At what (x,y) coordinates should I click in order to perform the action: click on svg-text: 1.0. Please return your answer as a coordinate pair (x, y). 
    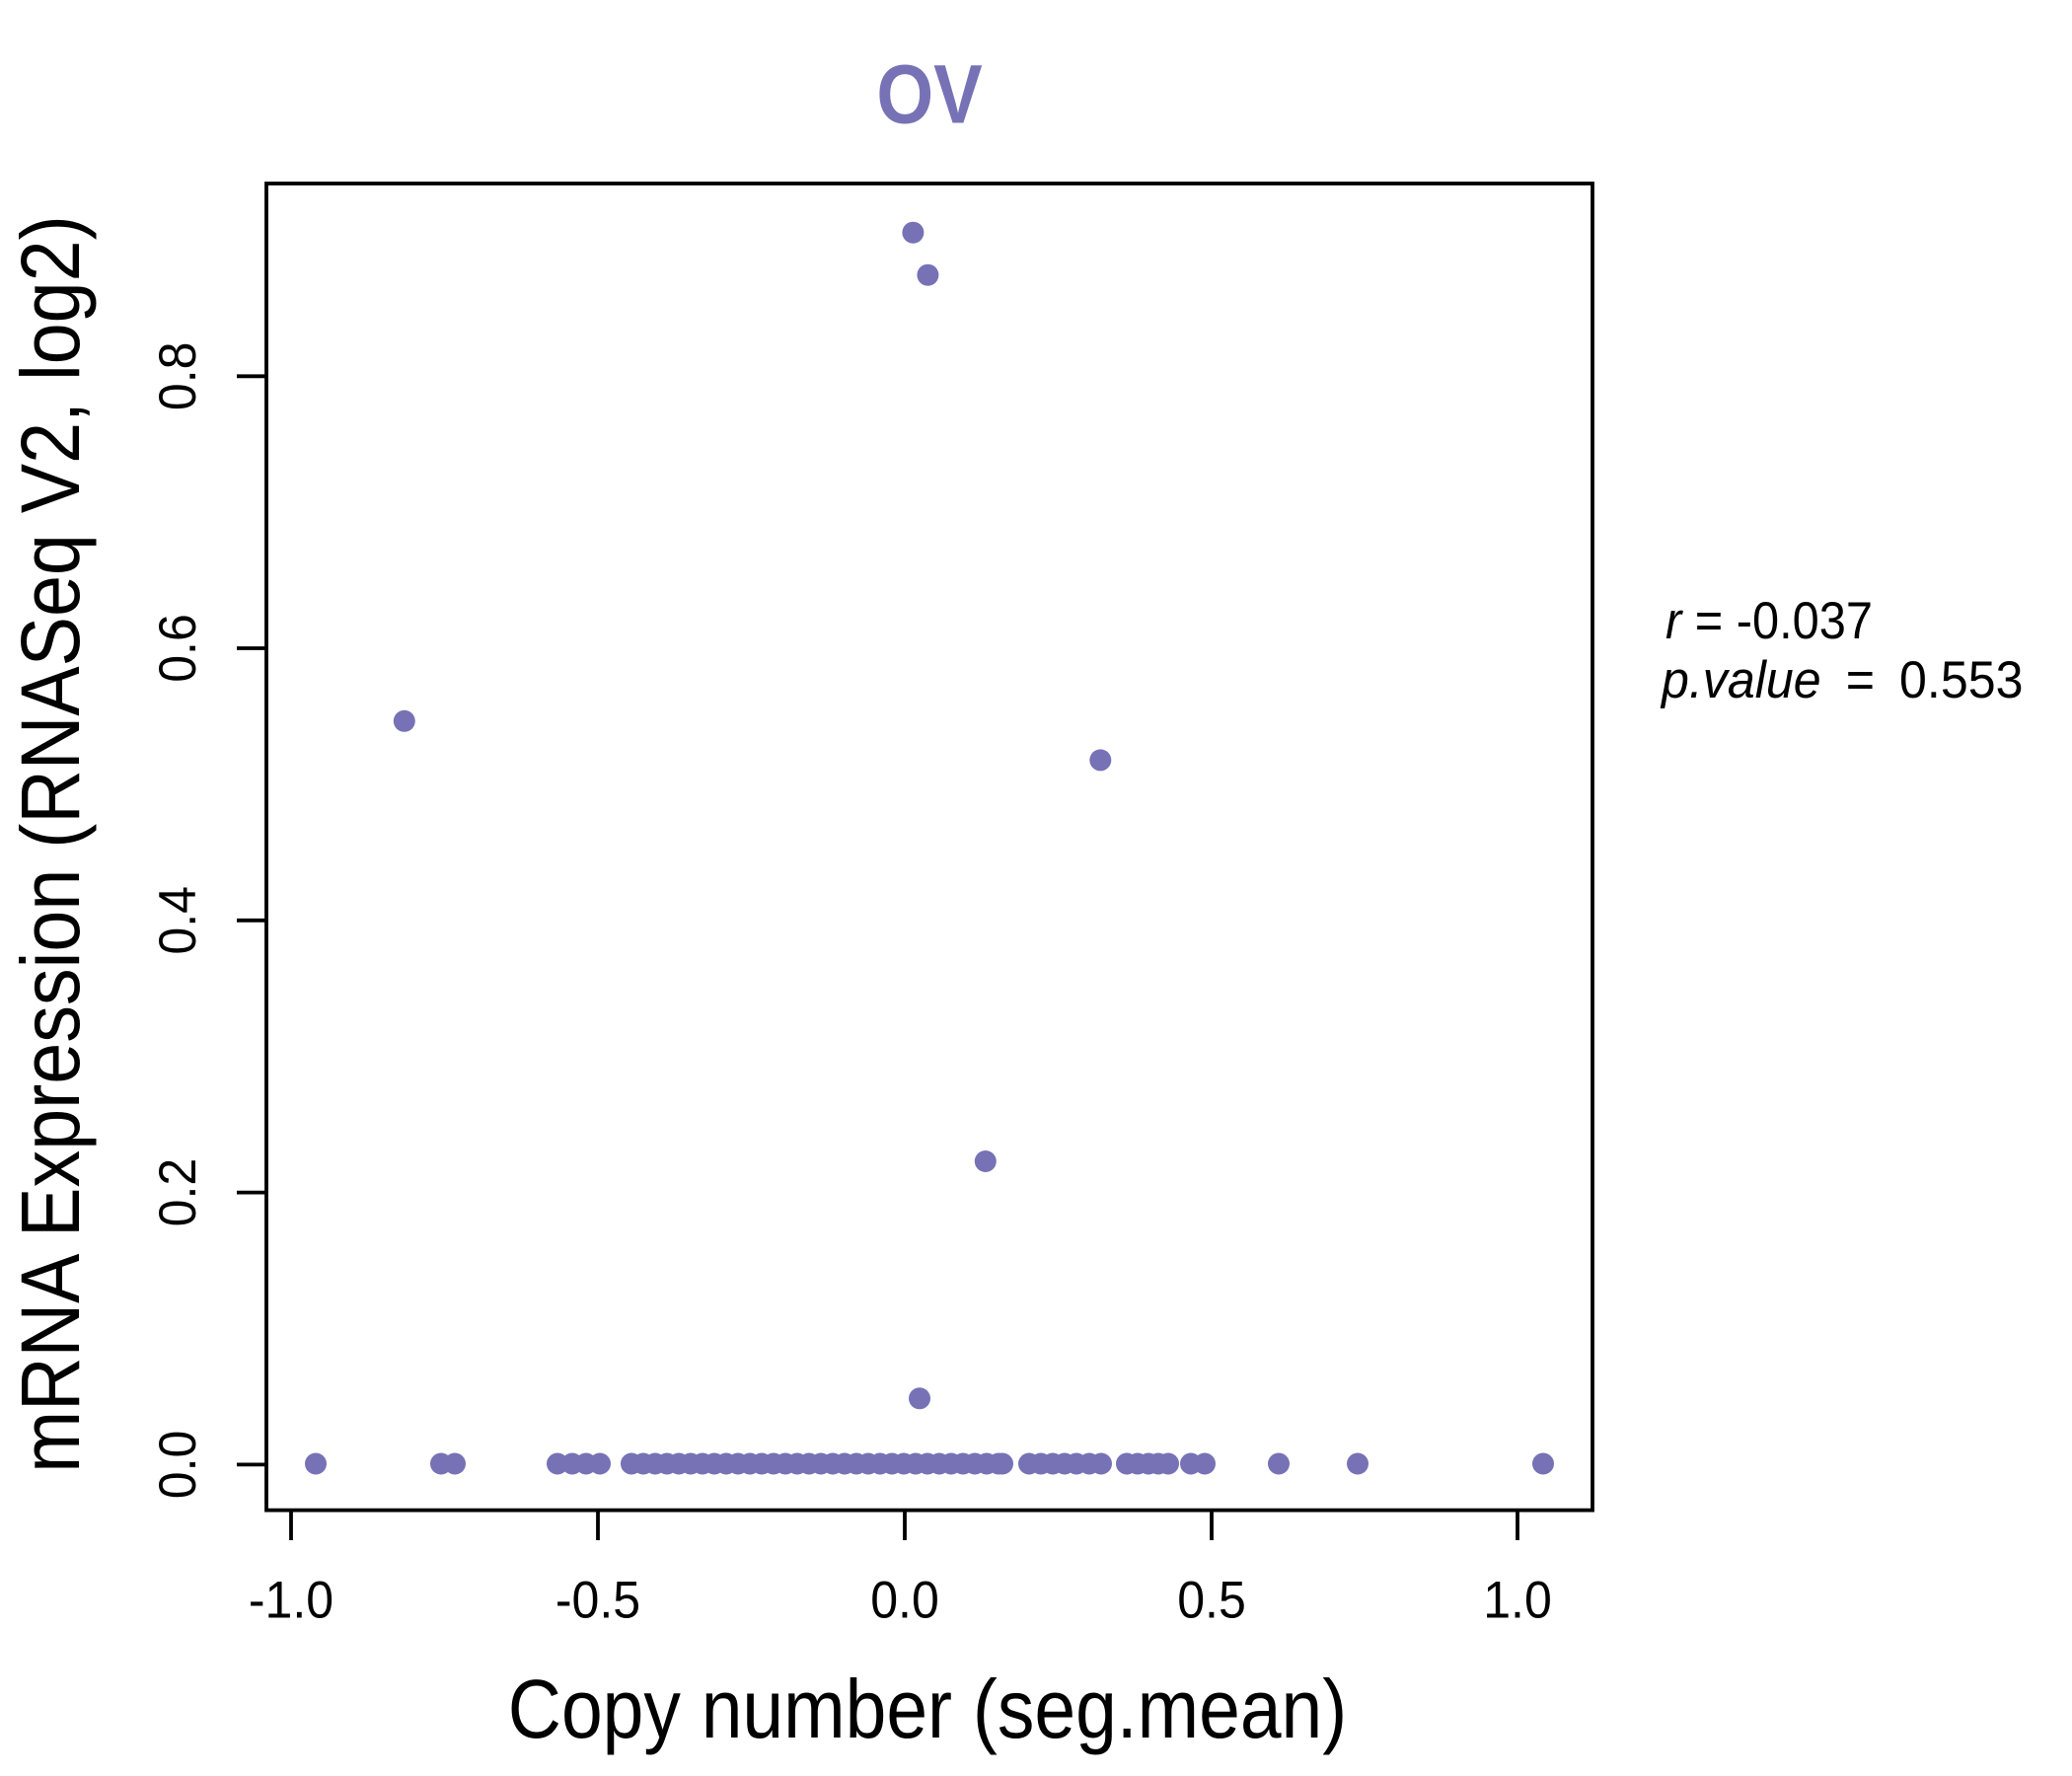
    Looking at the image, I should click on (1518, 1600).